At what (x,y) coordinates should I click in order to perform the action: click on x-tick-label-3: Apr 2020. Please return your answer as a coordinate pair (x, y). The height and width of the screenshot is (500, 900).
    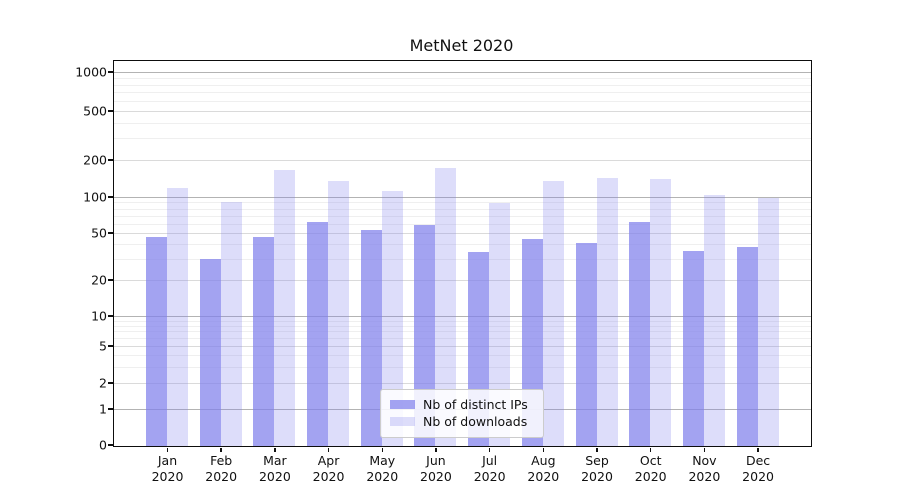
    Looking at the image, I should click on (328, 468).